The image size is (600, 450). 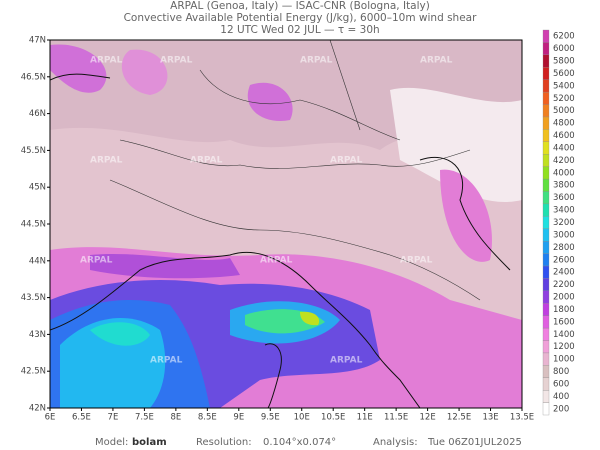 What do you see at coordinates (564, 62) in the screenshot?
I see `colorbar-label: 5800` at bounding box center [564, 62].